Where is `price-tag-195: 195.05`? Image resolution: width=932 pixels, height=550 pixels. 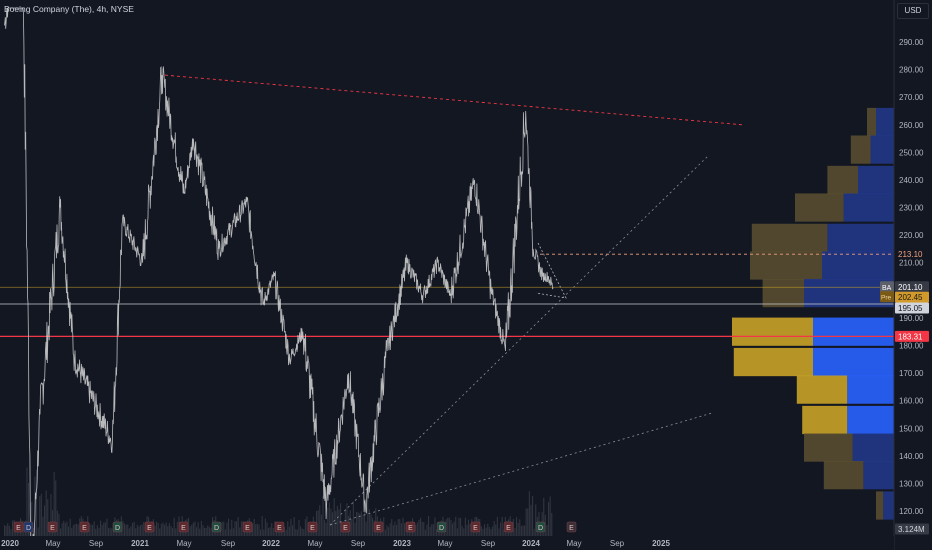 price-tag-195: 195.05 is located at coordinates (910, 308).